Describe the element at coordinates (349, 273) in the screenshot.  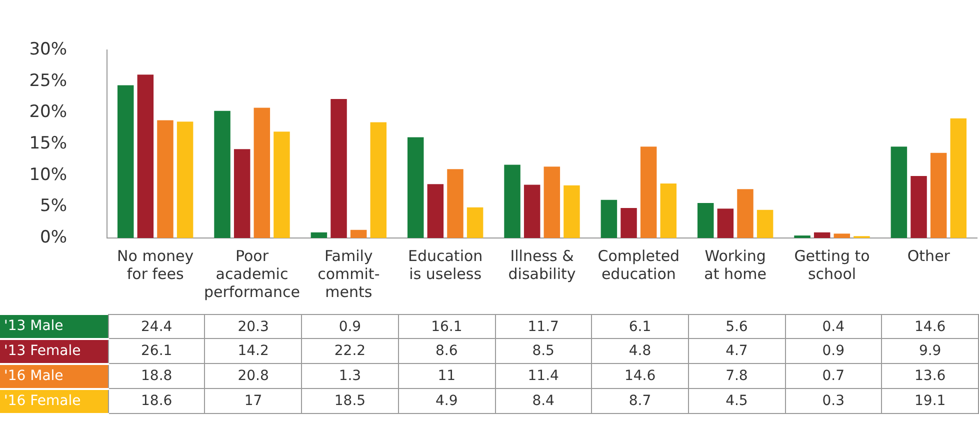
I see `x-tick-label: Family commit- ments` at that location.